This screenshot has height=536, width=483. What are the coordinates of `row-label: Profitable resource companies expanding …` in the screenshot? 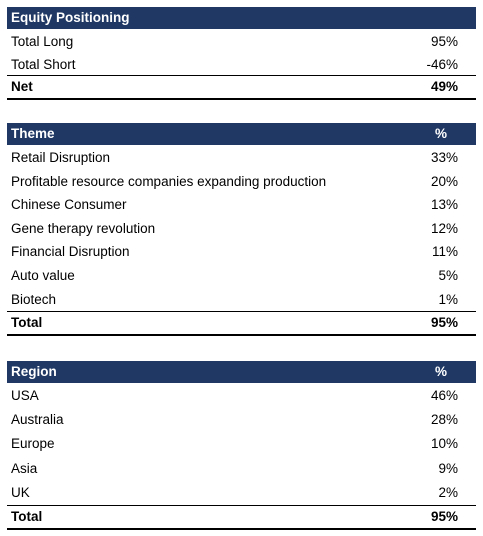 It's located at (169, 181).